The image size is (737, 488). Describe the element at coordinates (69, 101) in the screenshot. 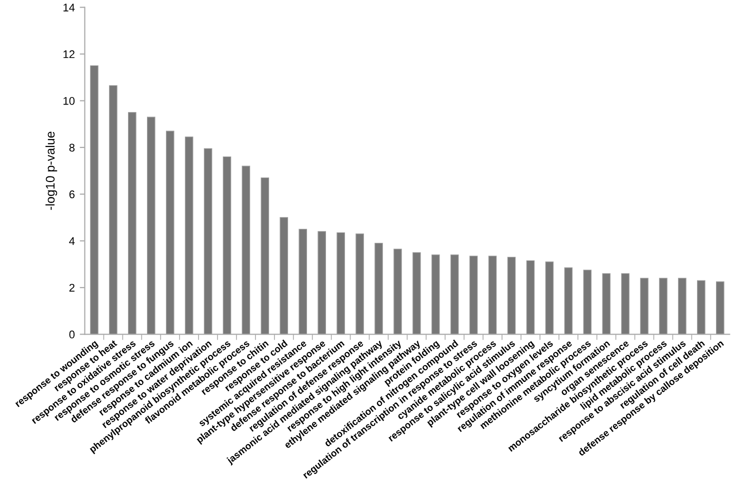

I see `y-tick-label: 10` at that location.